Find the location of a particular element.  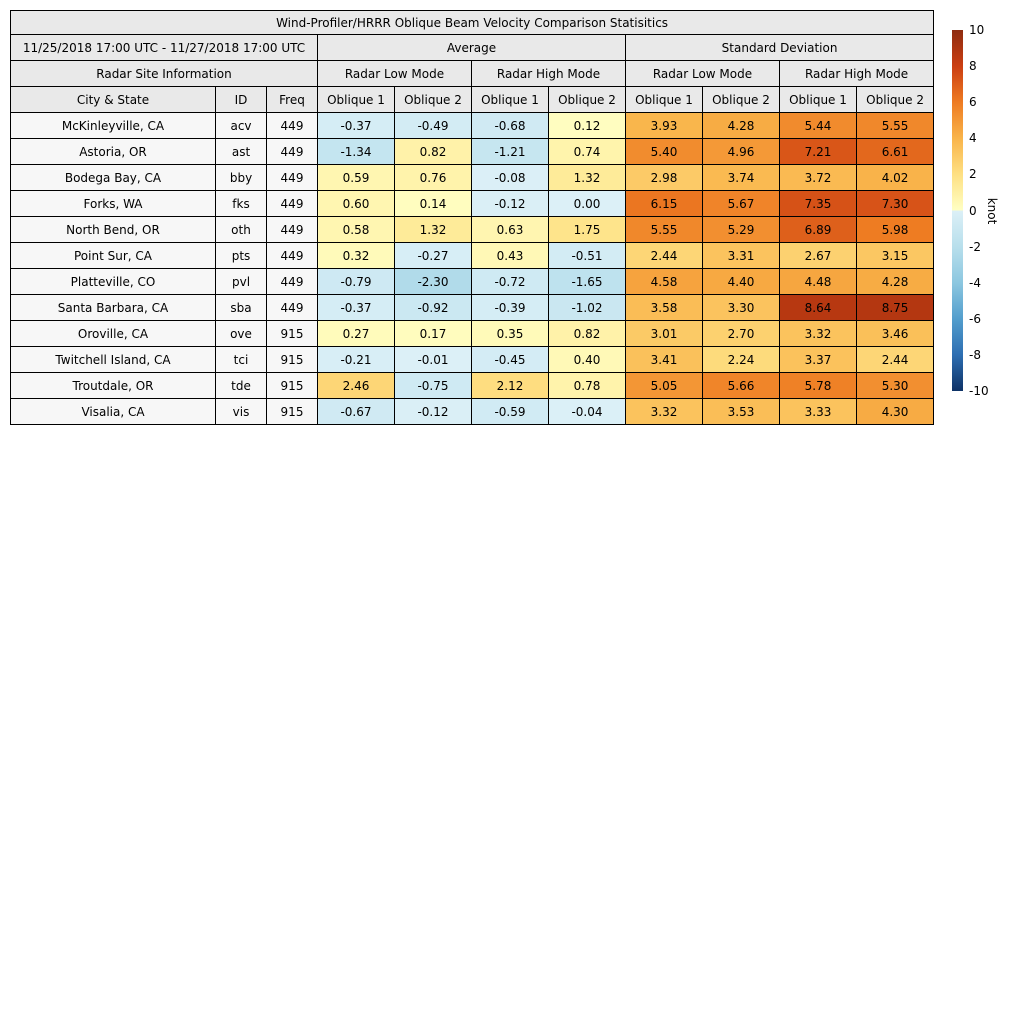

value-cell: 3.15 is located at coordinates (895, 255).